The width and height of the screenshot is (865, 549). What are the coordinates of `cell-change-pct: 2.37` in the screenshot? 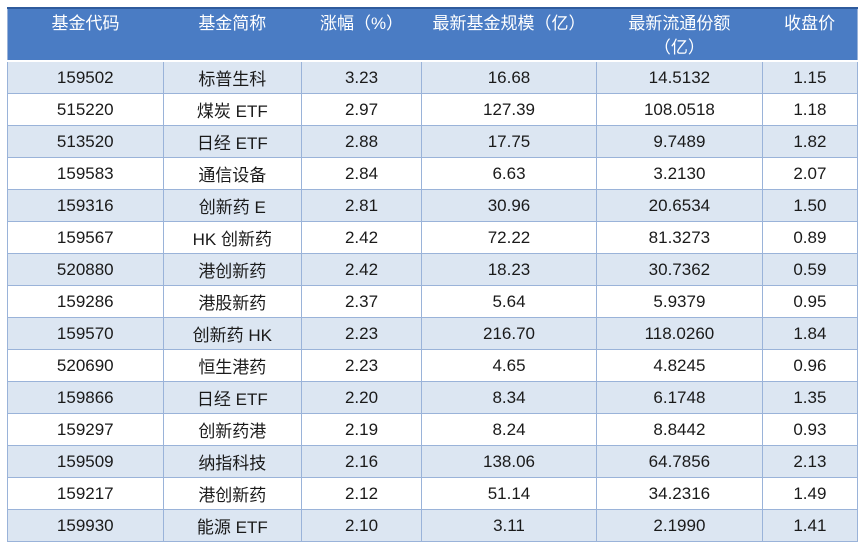 It's located at (361, 301).